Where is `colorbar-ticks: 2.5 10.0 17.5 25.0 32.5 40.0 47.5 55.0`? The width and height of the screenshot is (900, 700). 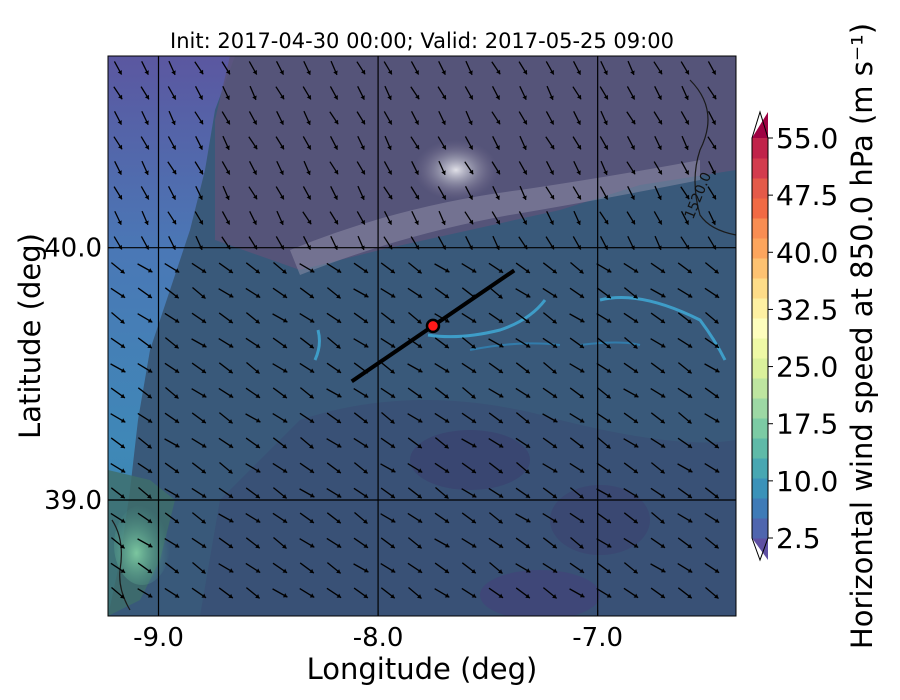
colorbar-ticks: 2.5 10.0 17.5 25.0 32.5 40.0 47.5 55.0 is located at coordinates (803, 338).